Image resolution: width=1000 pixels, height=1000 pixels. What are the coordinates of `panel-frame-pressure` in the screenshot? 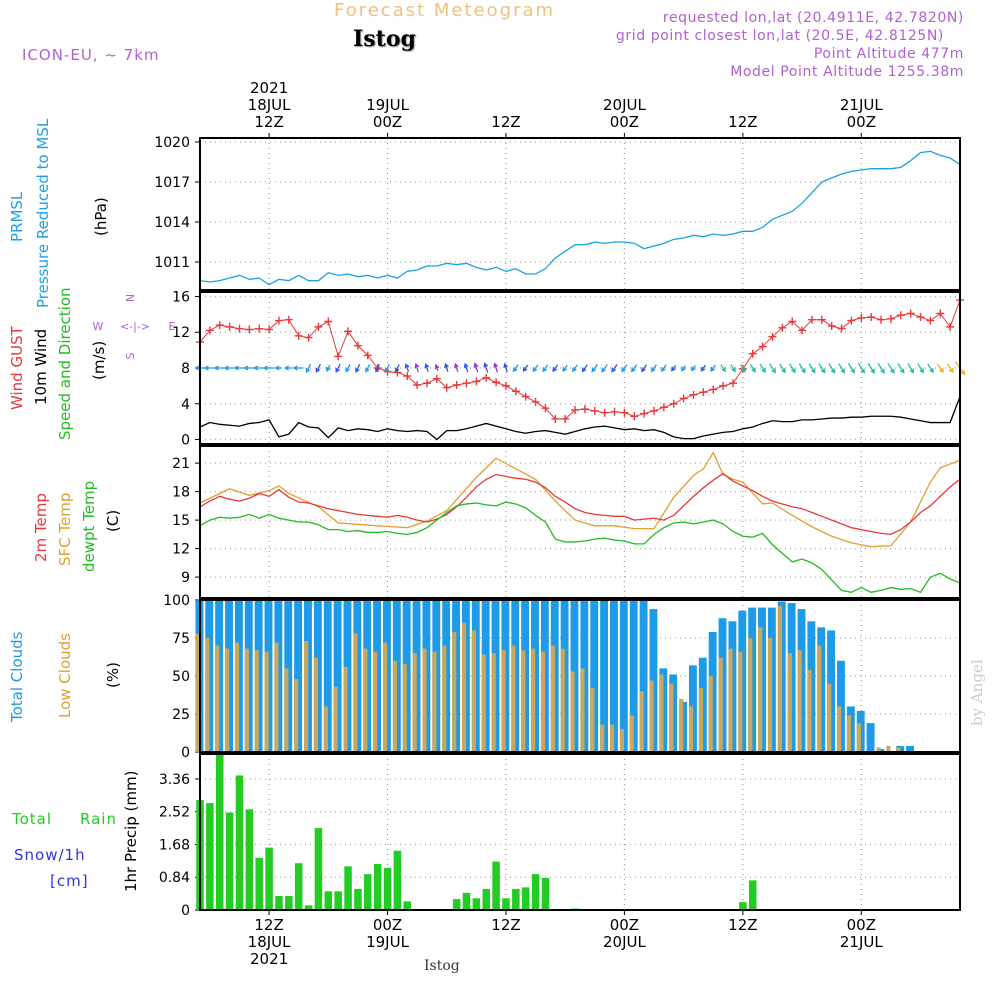 It's located at (580, 214).